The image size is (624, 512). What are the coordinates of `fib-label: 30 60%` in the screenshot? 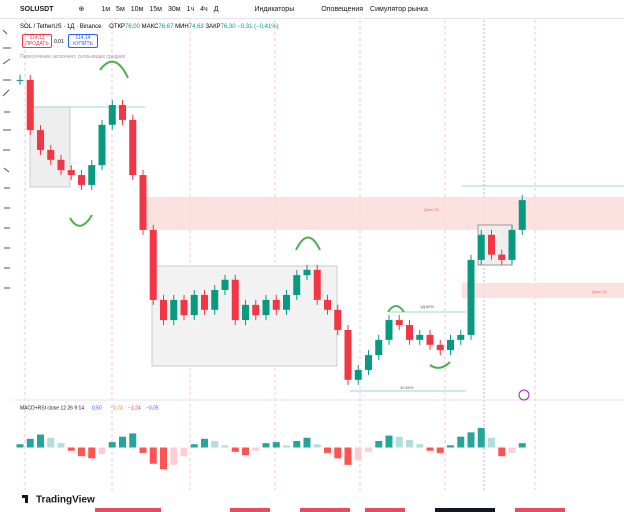 It's located at (407, 387).